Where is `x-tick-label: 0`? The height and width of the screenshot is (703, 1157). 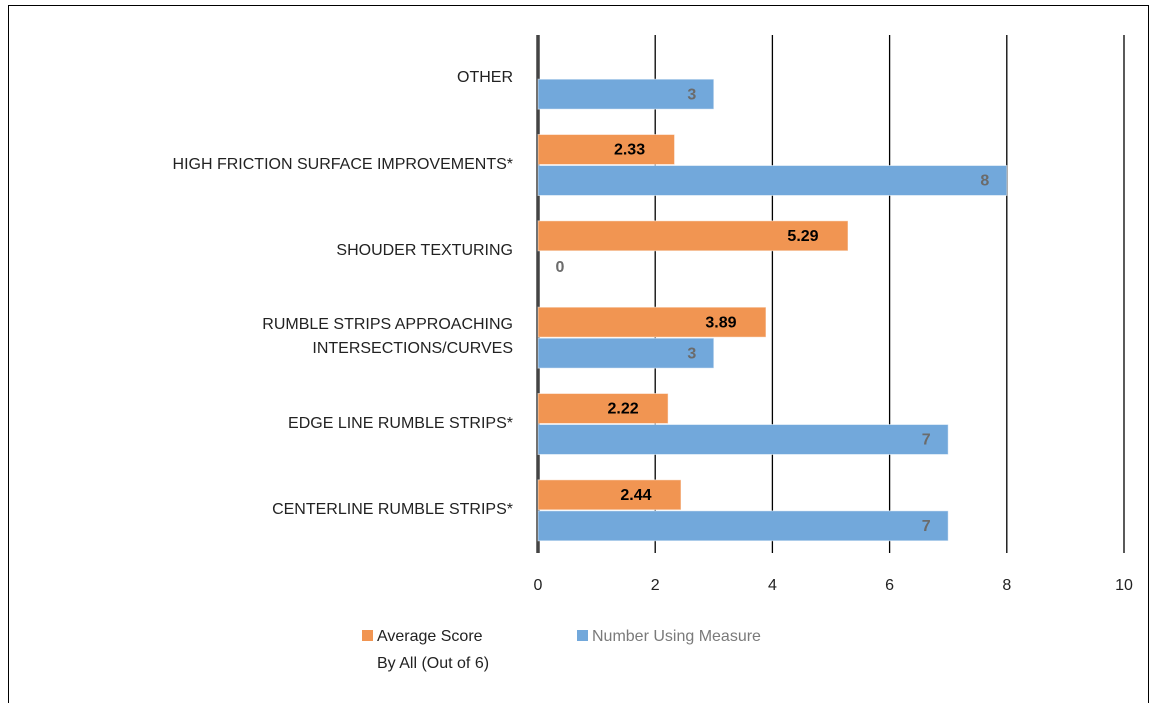 x-tick-label: 0 is located at coordinates (538, 585).